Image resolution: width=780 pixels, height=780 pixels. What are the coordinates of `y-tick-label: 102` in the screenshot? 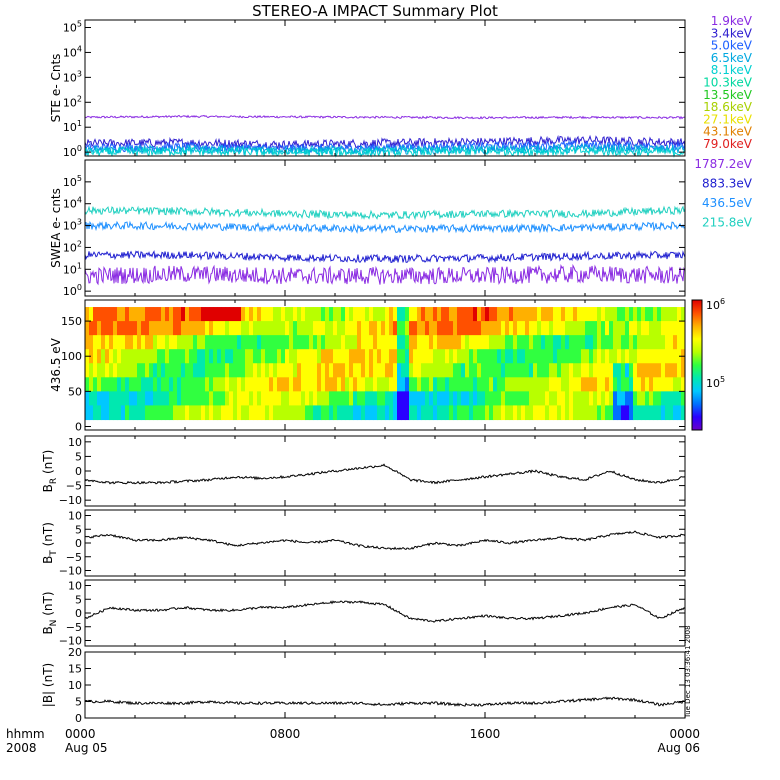 It's located at (72, 101).